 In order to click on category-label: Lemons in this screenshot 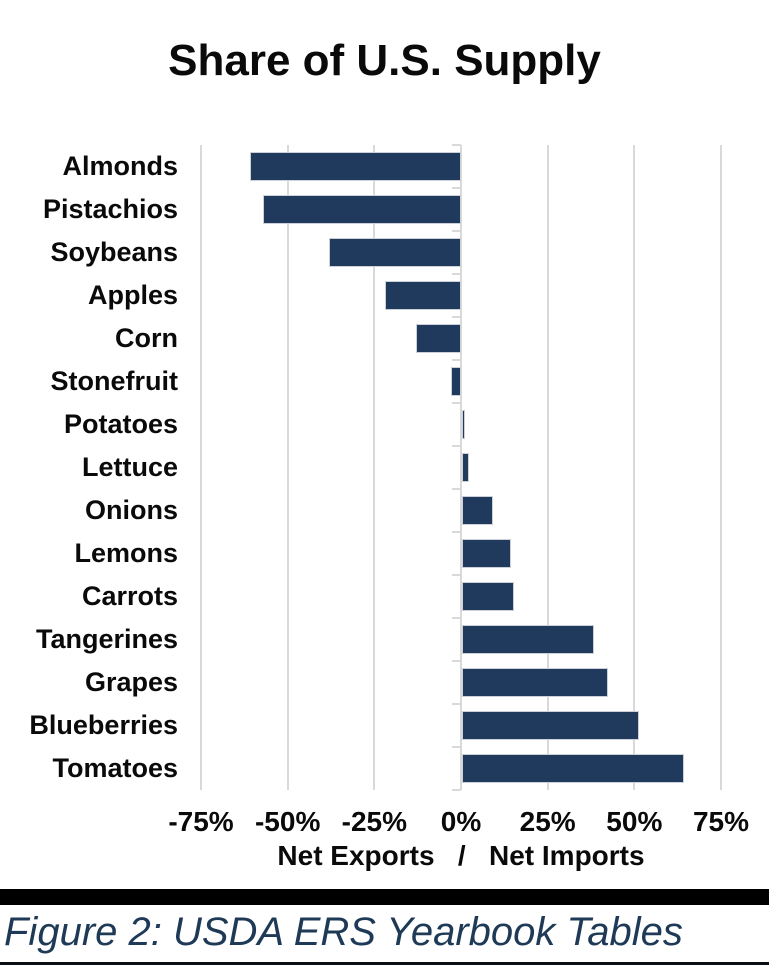, I will do `click(126, 553)`.